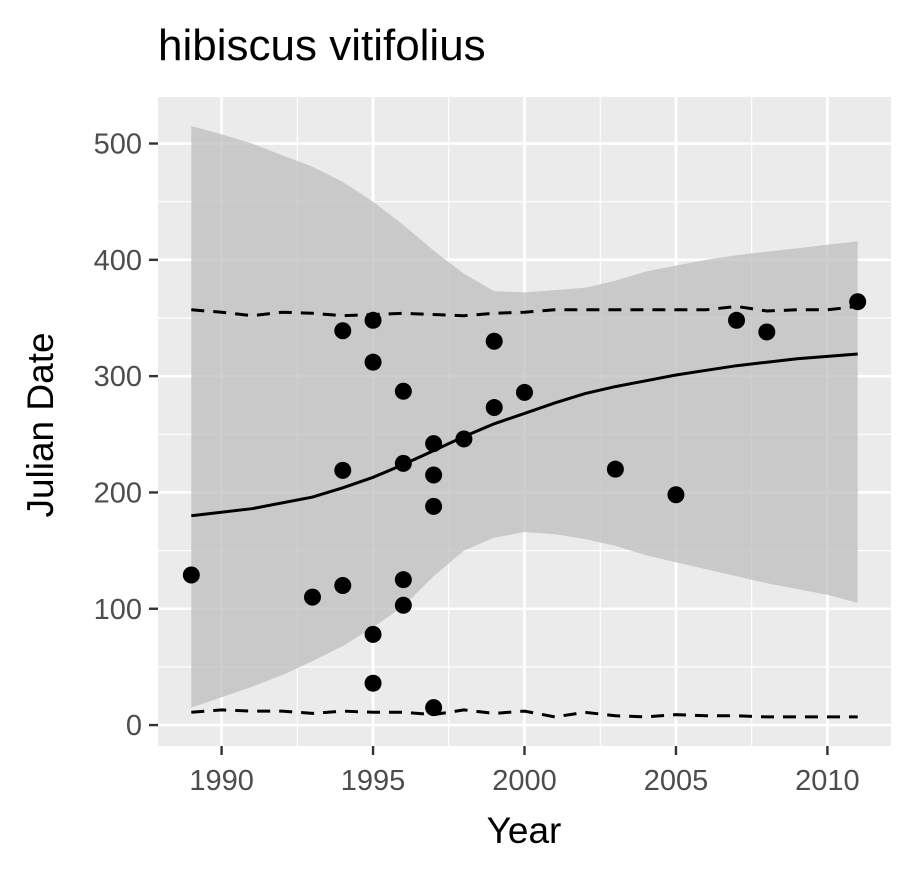 Image resolution: width=915 pixels, height=877 pixels. Describe the element at coordinates (118, 145) in the screenshot. I see `y-tick-label: 500` at that location.